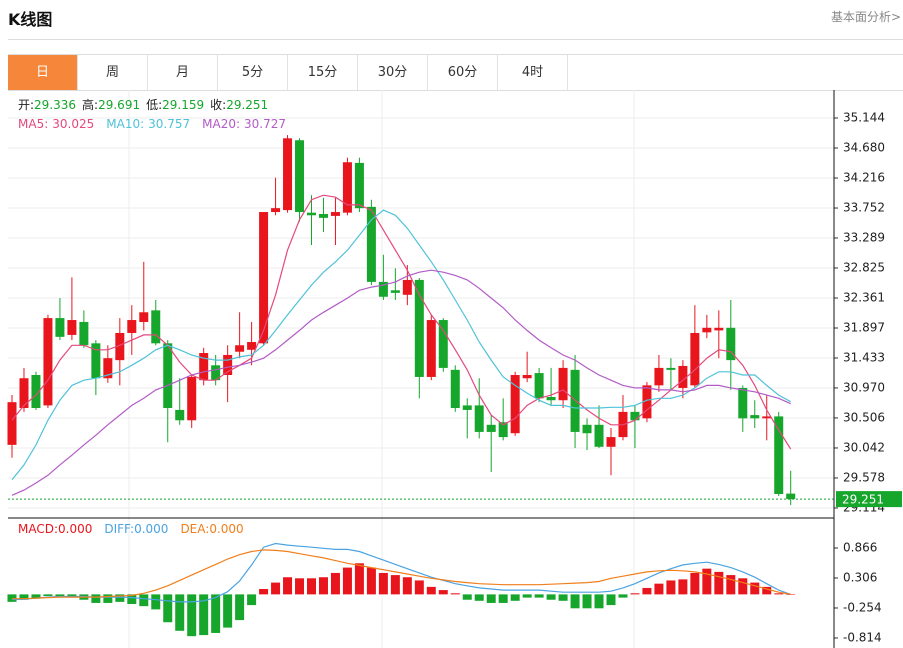 Image resolution: width=903 pixels, height=648 pixels. Describe the element at coordinates (864, 387) in the screenshot. I see `y-tick-label: 30.970` at that location.